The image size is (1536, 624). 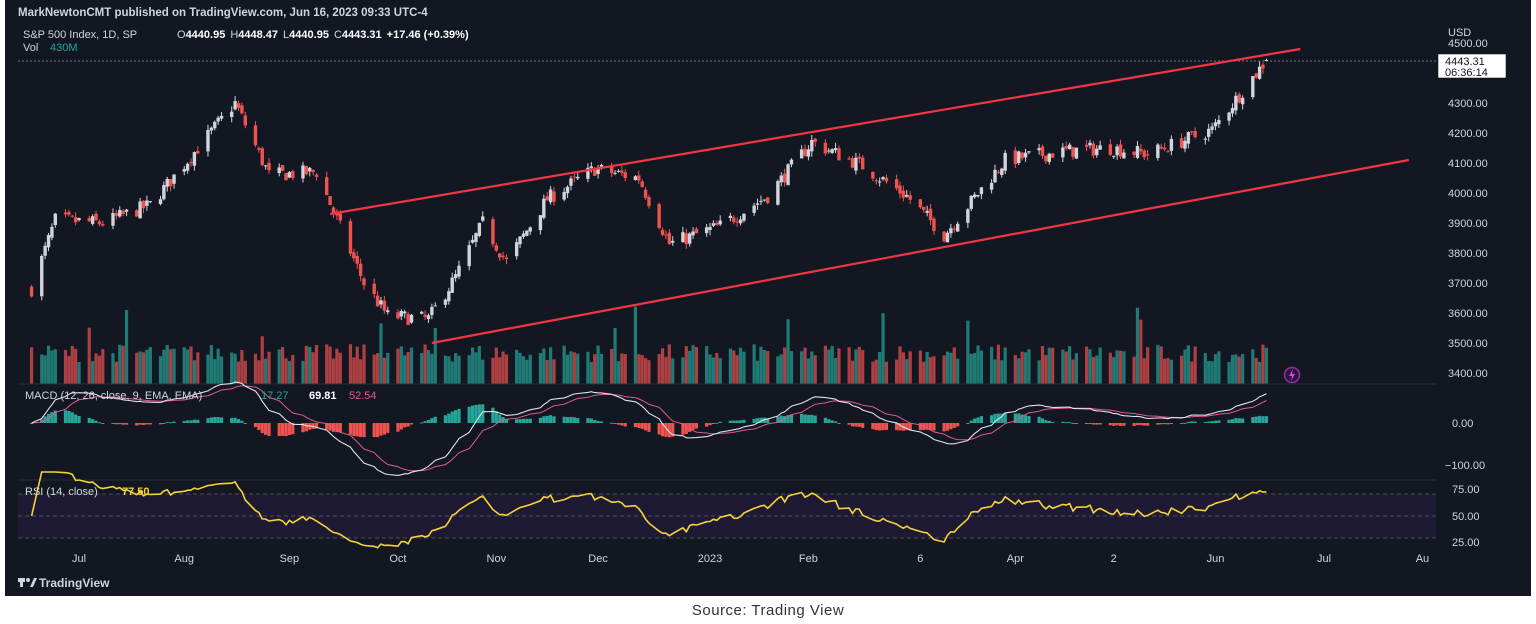 What do you see at coordinates (1422, 559) in the screenshot?
I see `time-tick-label: Au` at bounding box center [1422, 559].